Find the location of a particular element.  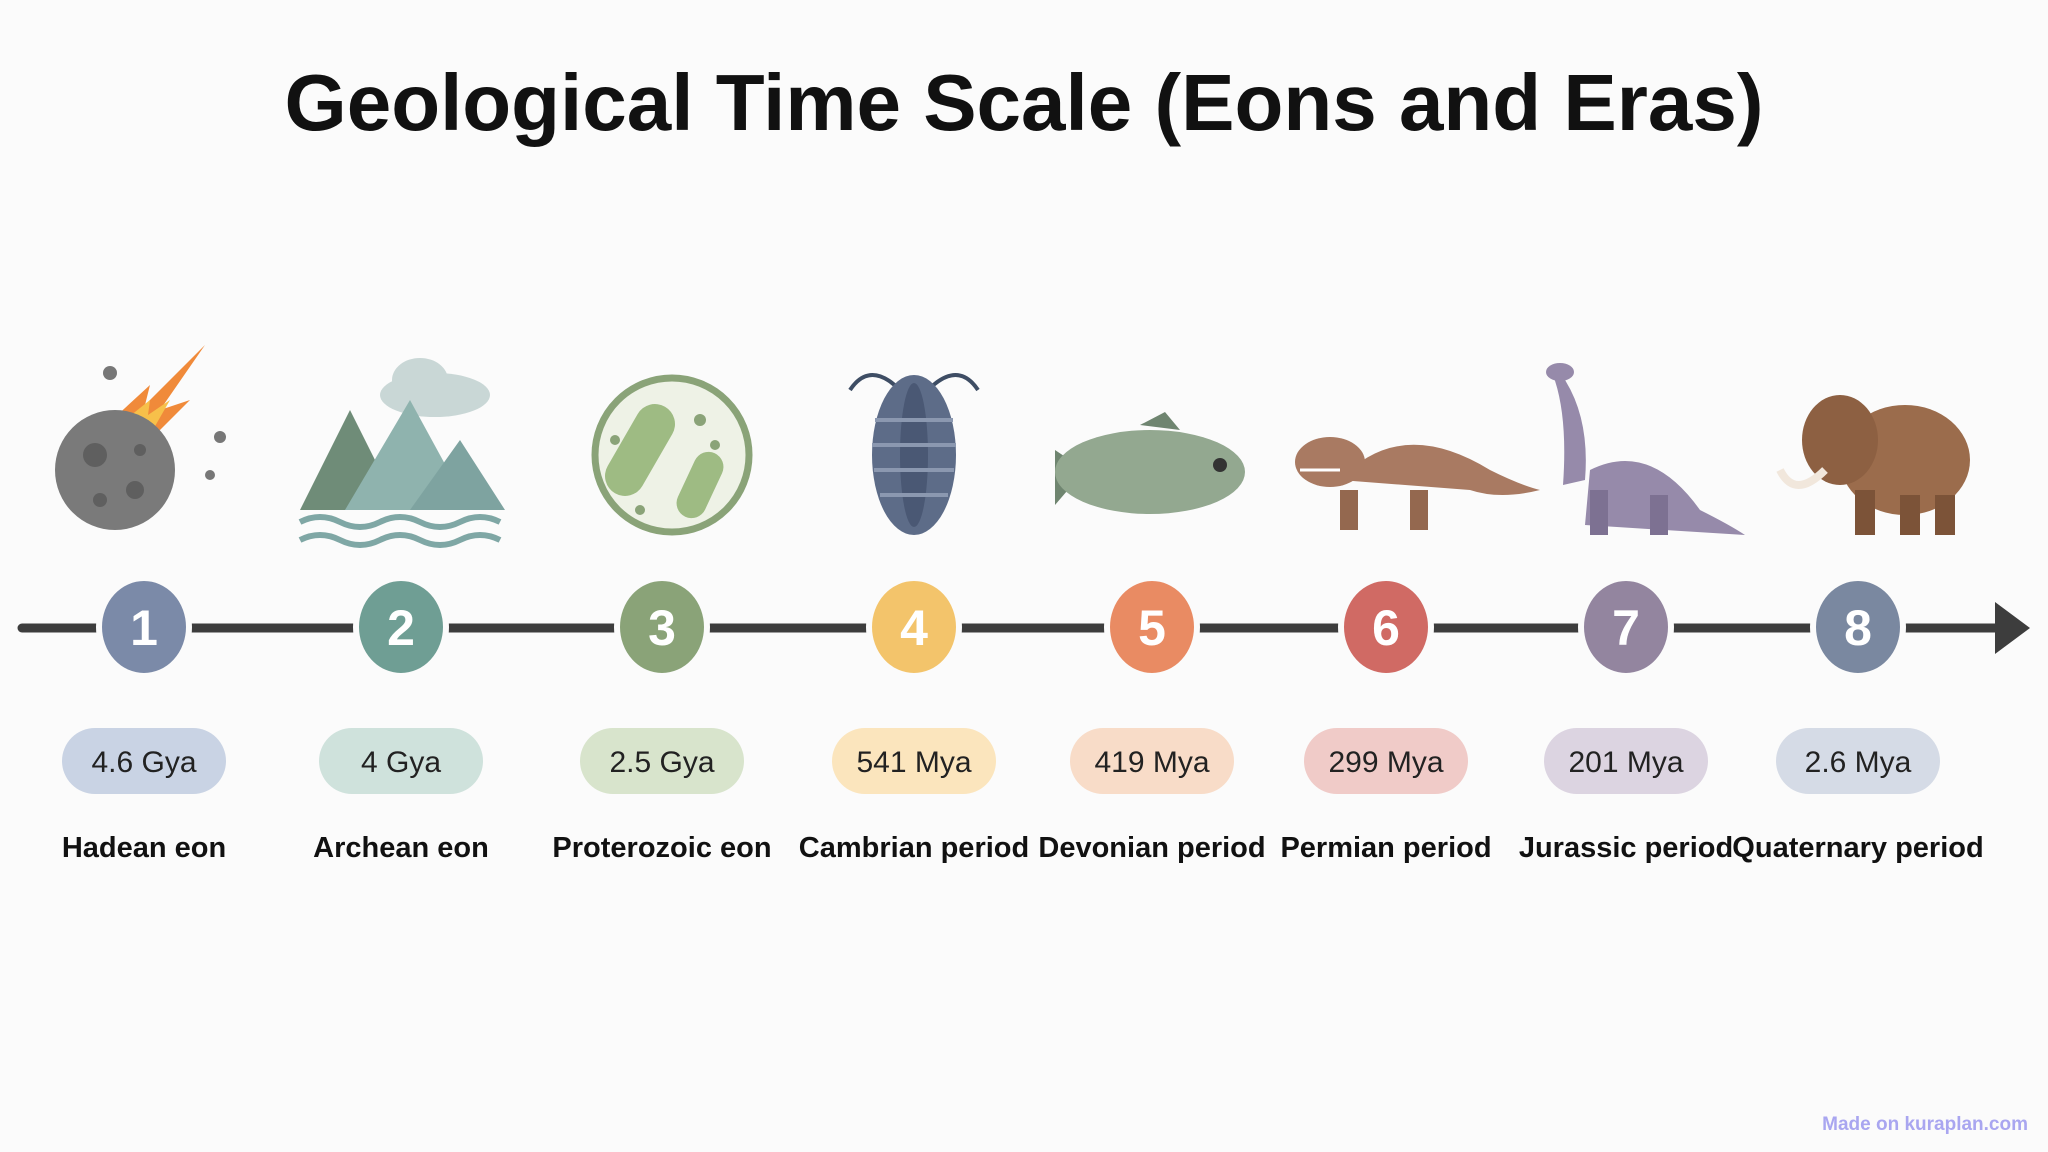

label: Jurassic period is located at coordinates (1626, 848).